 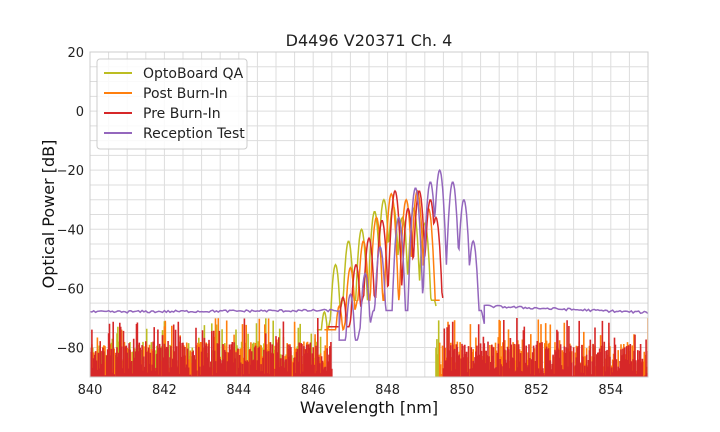 I want to click on x-tick-label: 850, so click(x=462, y=390).